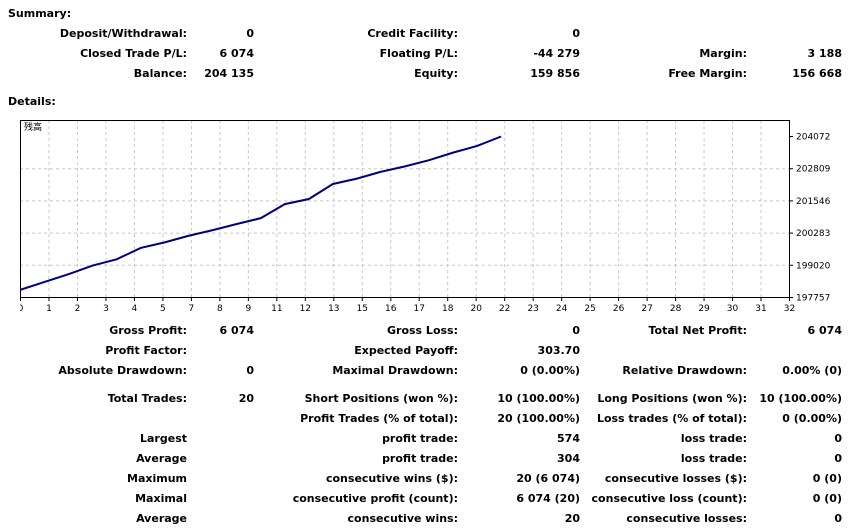  Describe the element at coordinates (824, 53) in the screenshot. I see `margin-value: 3 188` at that location.